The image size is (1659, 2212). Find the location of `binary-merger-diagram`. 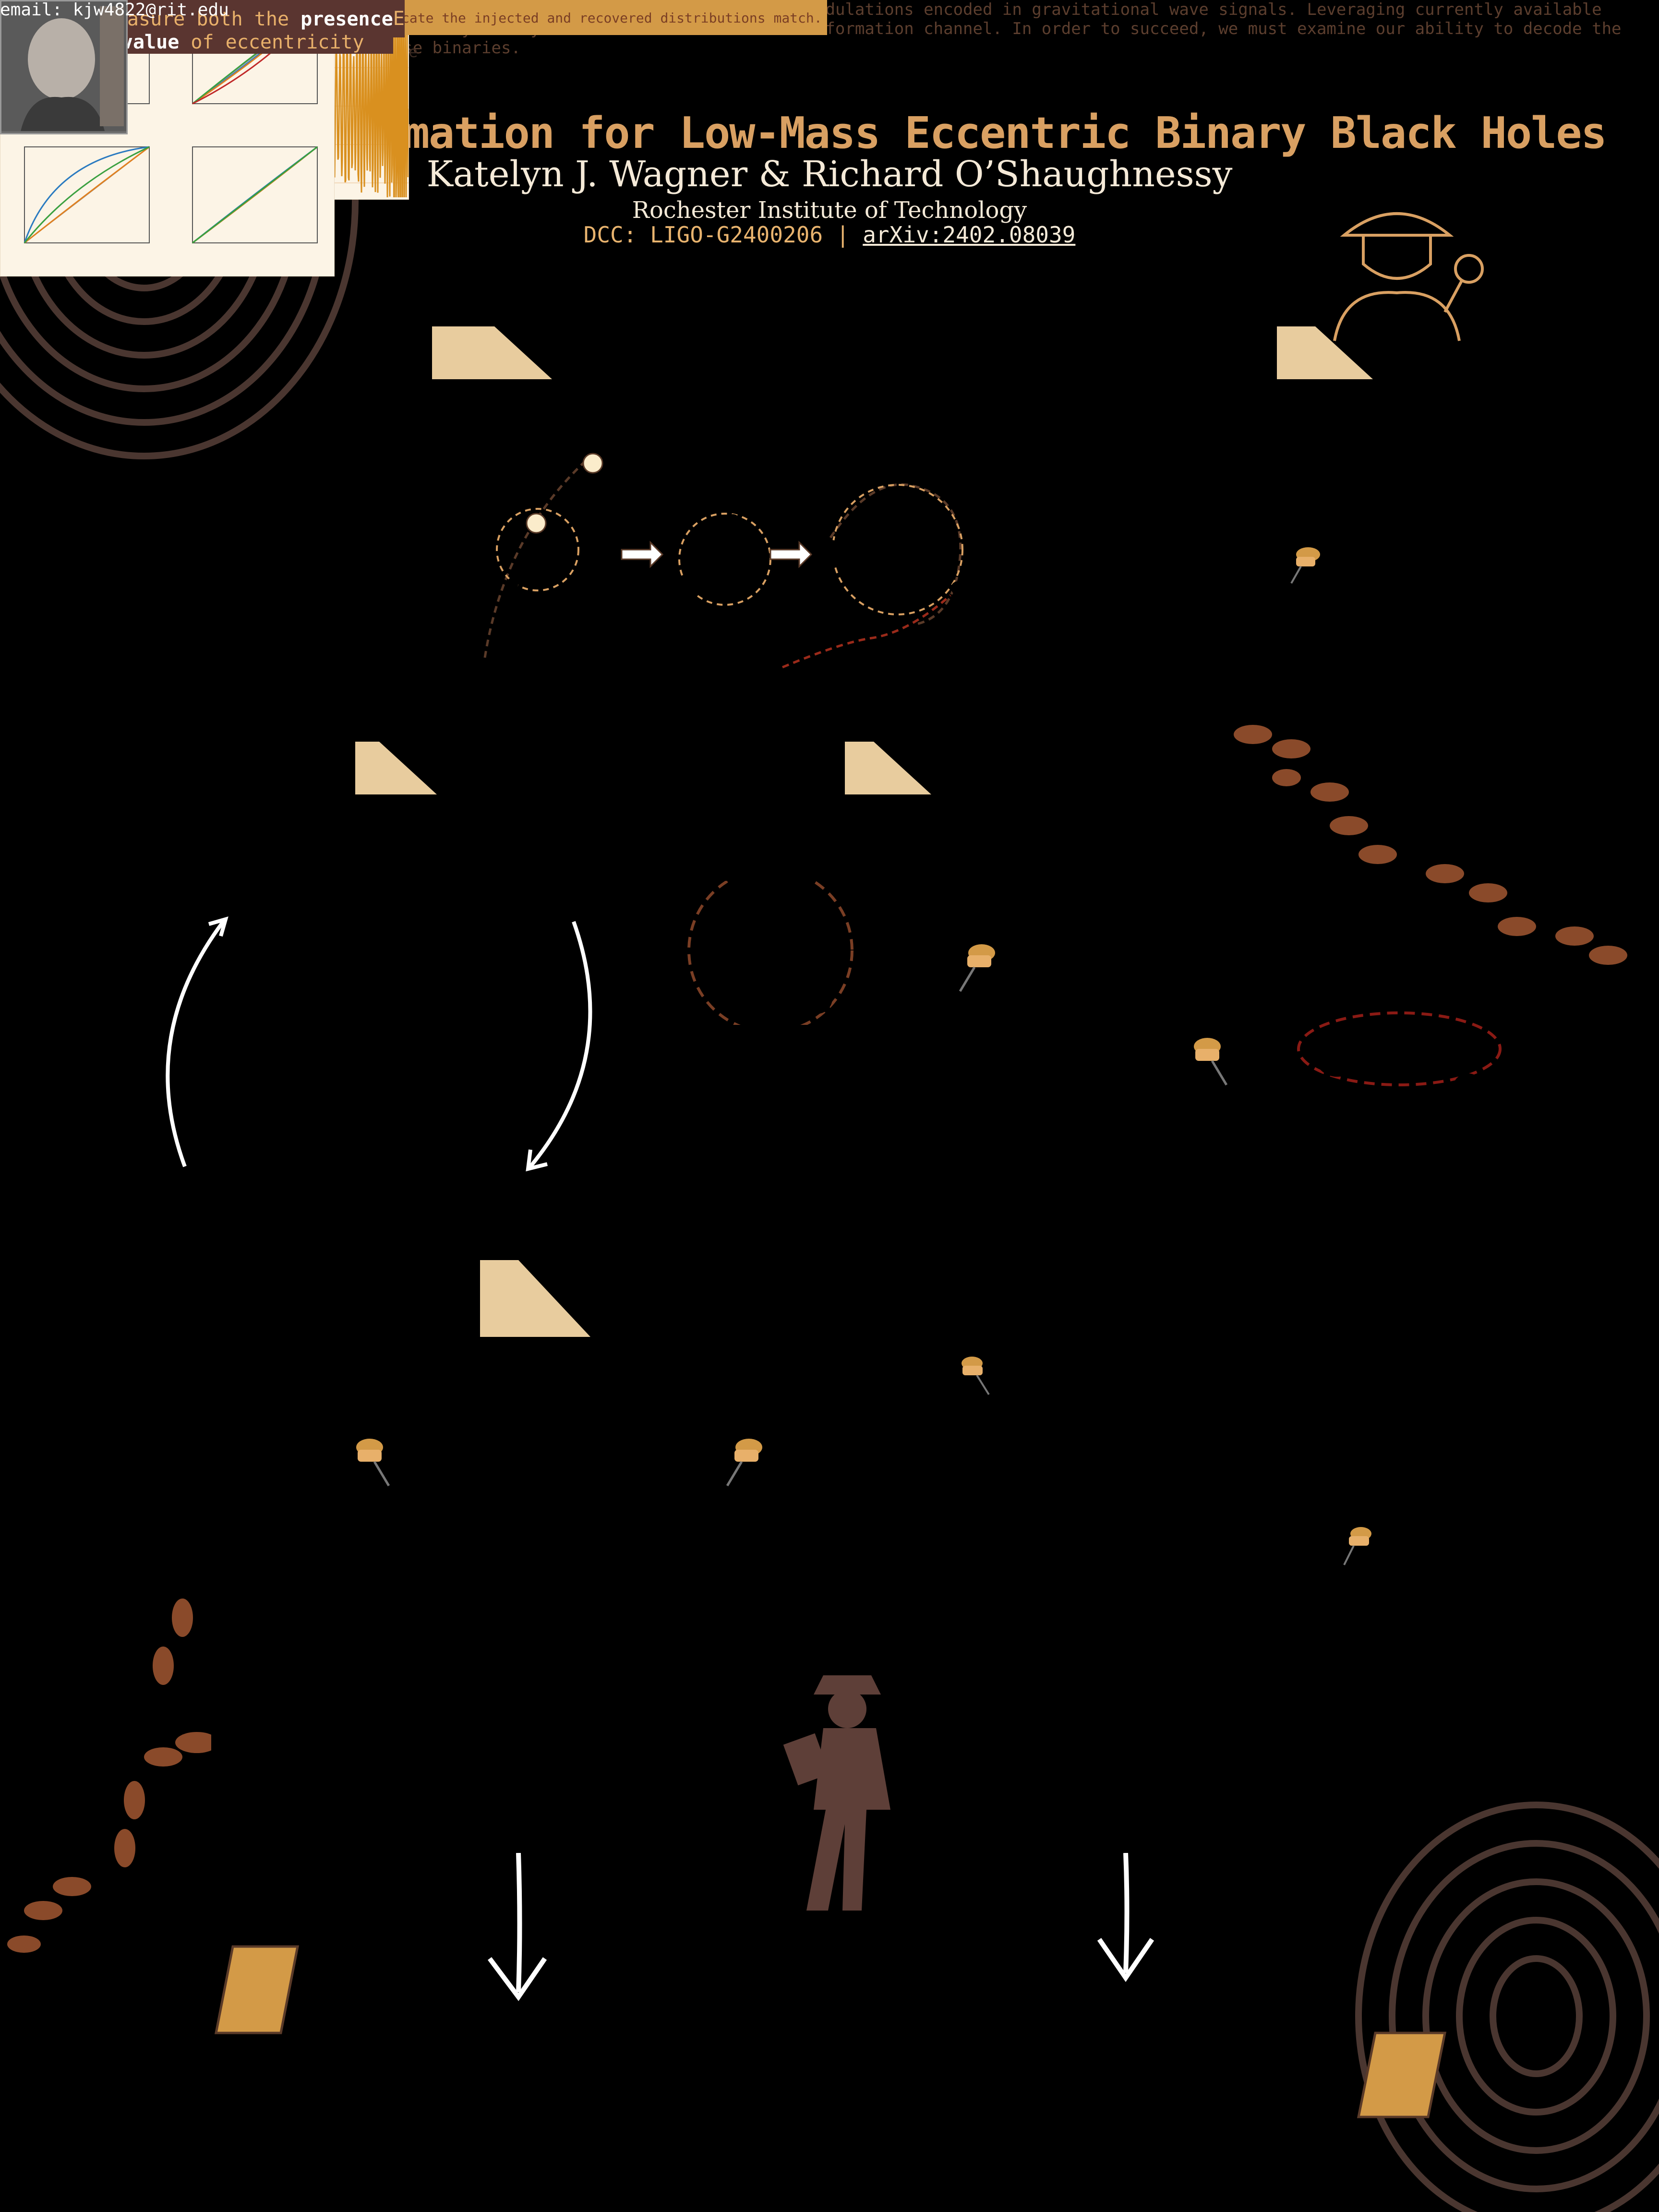

binary-merger-diagram is located at coordinates (723, 561).